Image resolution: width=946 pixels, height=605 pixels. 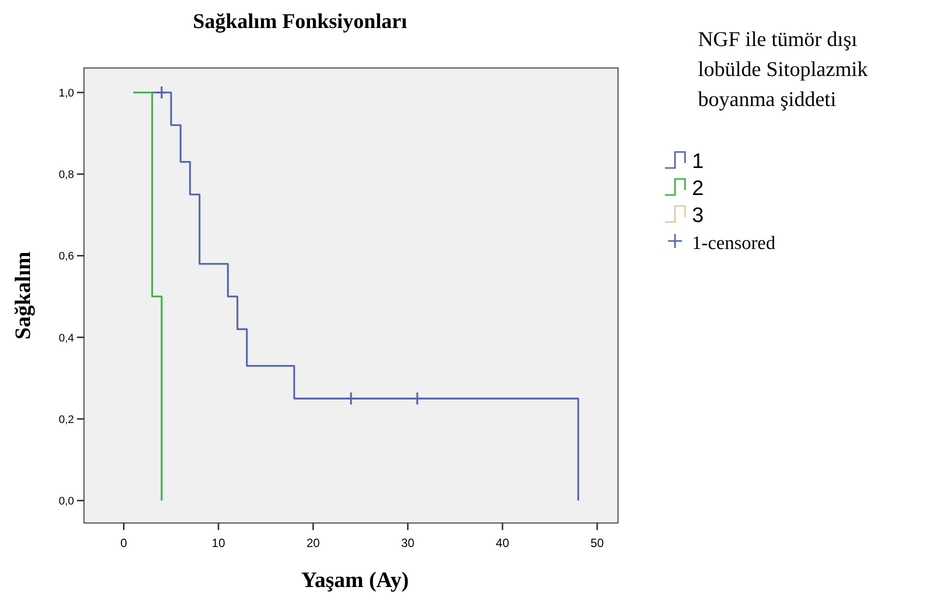 I want to click on legend-label: 1-censored, so click(x=734, y=243).